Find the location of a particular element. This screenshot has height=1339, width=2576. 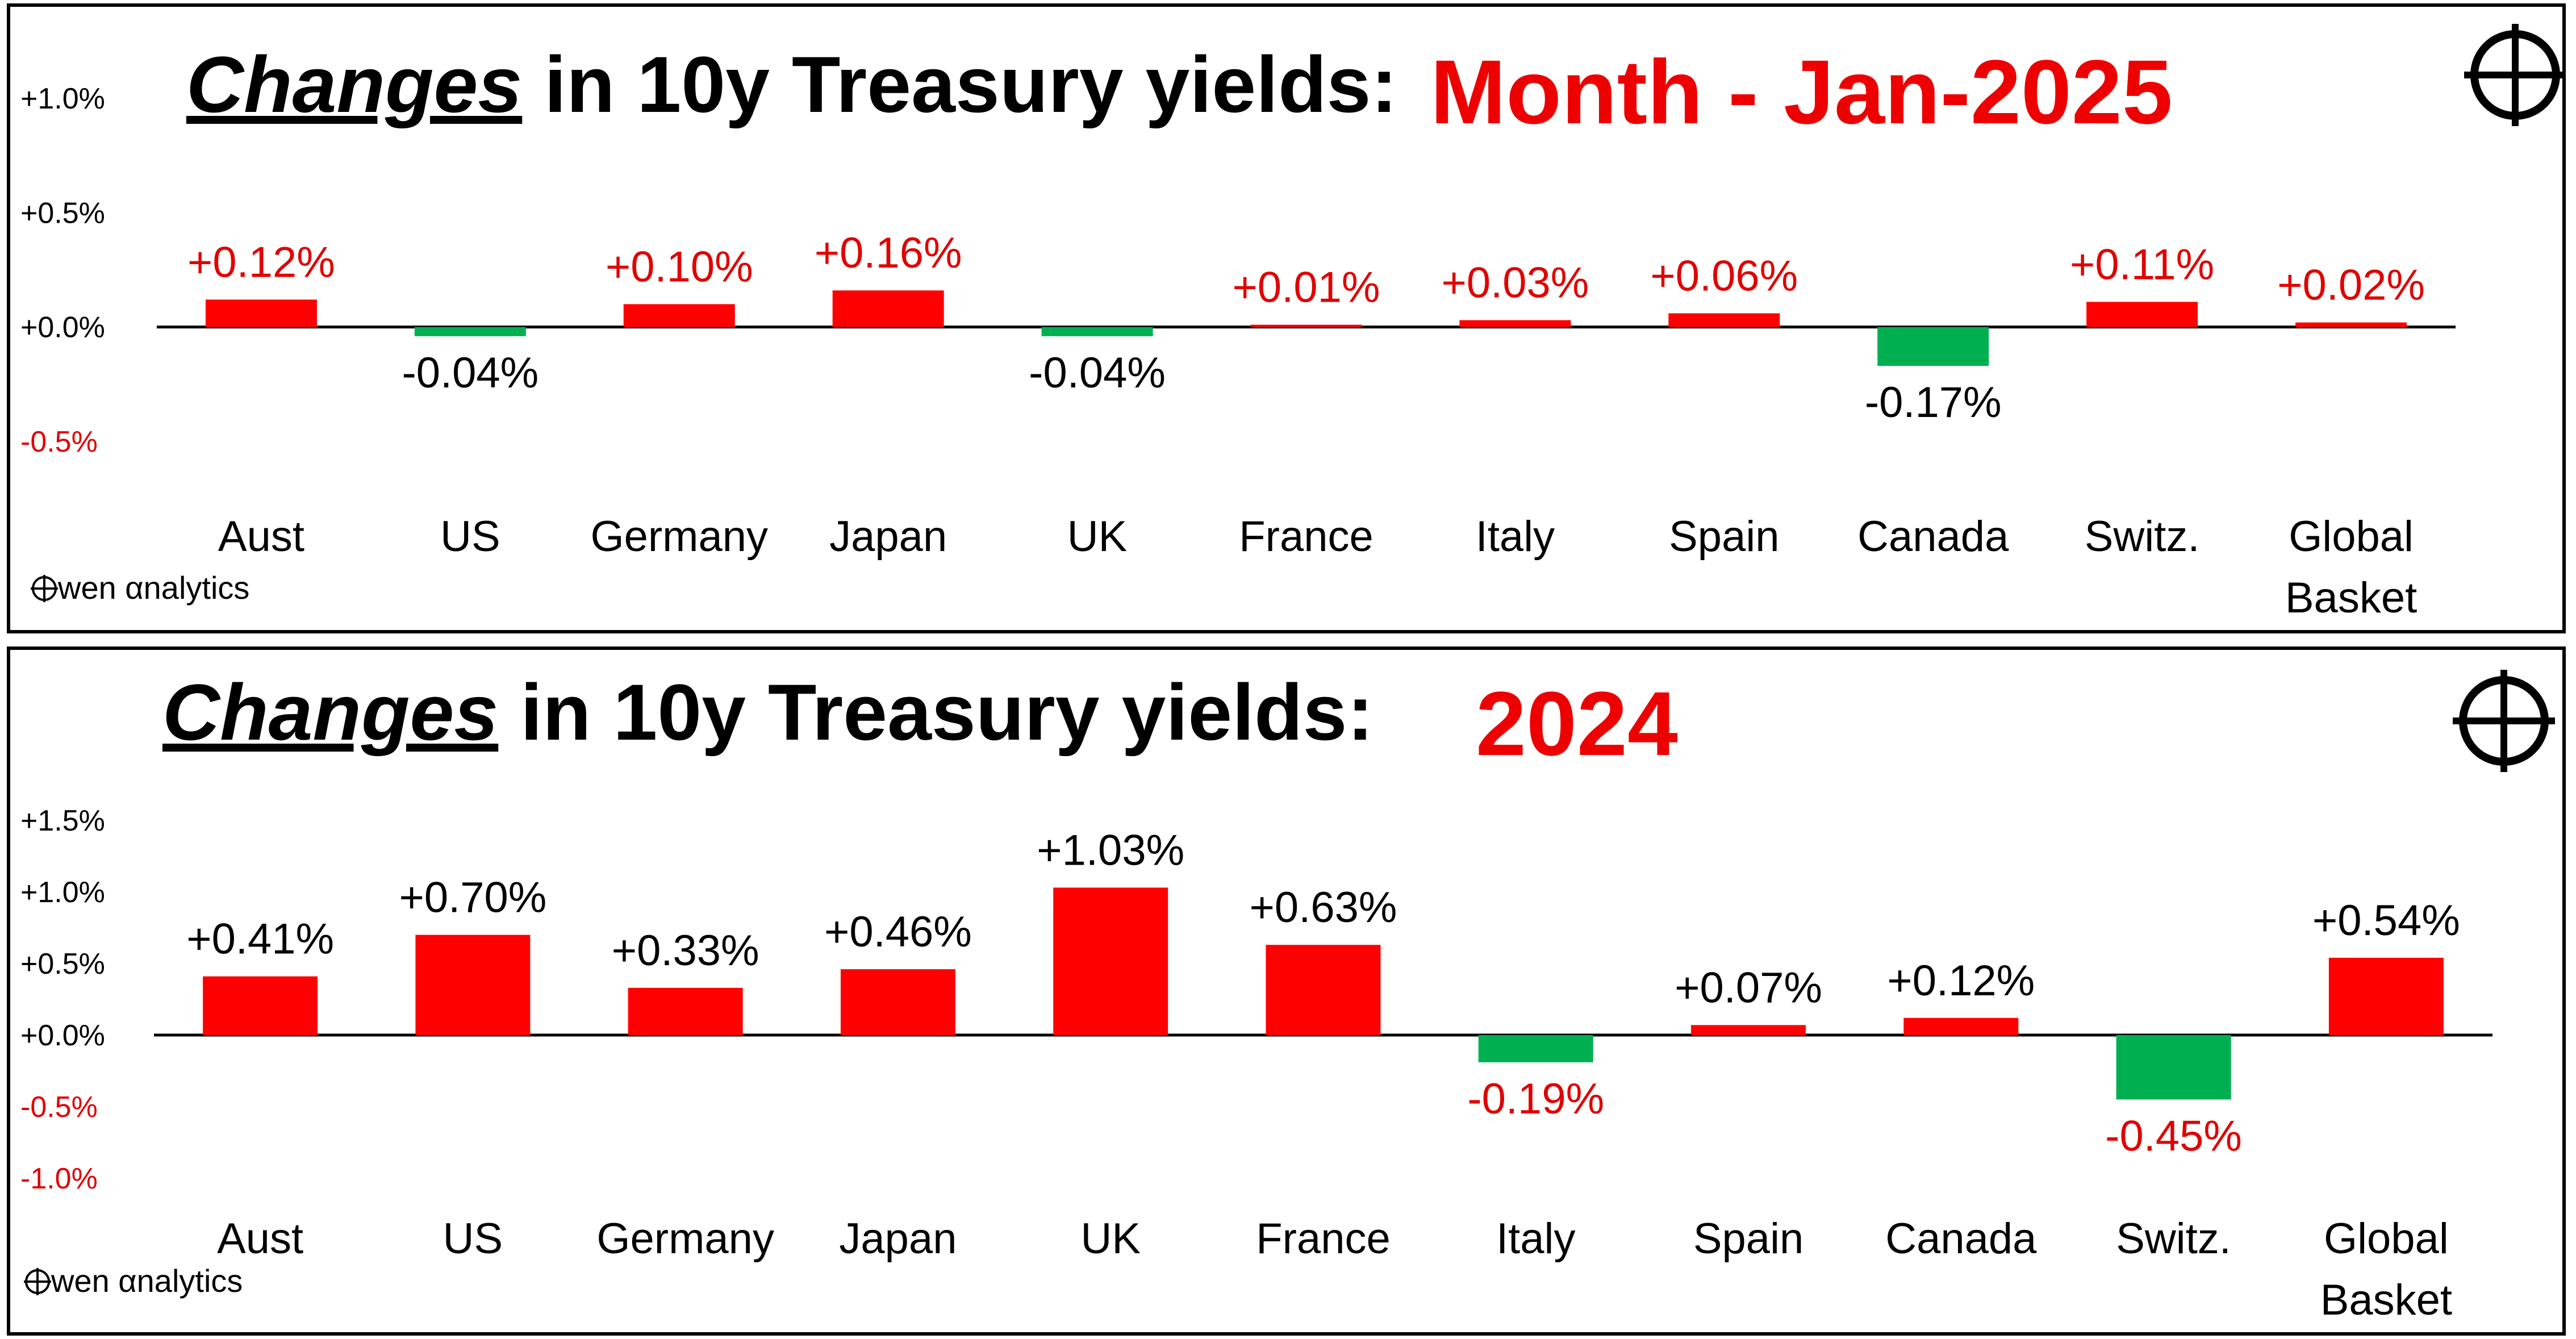

category-line: Canada is located at coordinates (1933, 536).